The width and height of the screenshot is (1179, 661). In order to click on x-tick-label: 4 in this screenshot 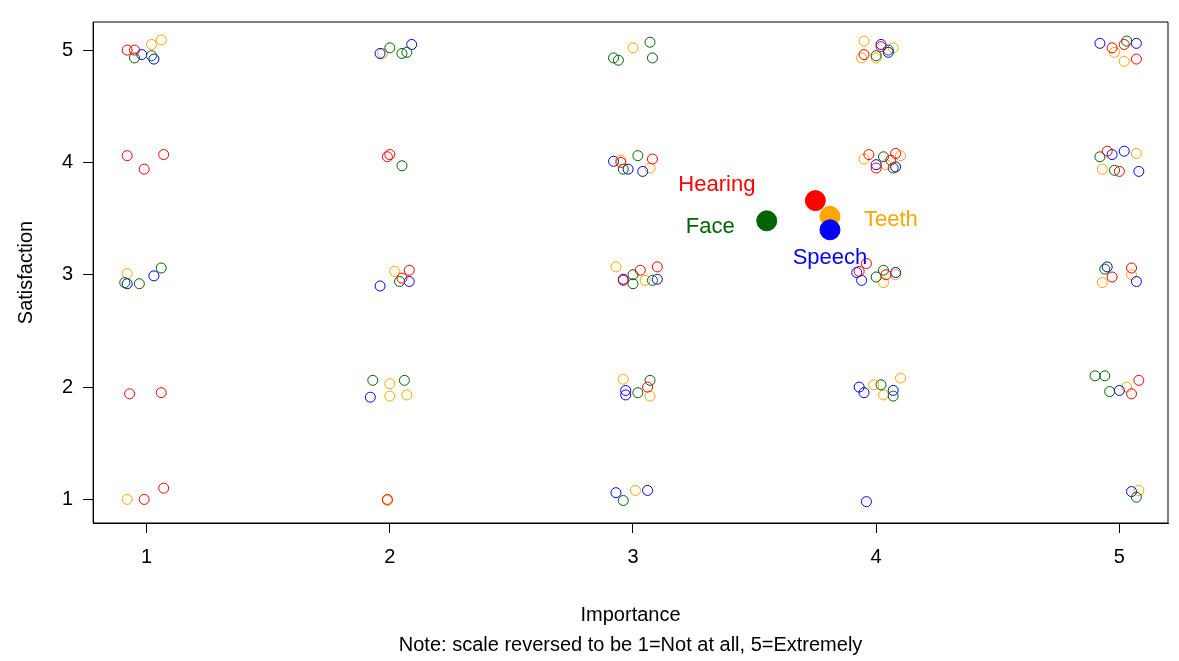, I will do `click(876, 555)`.